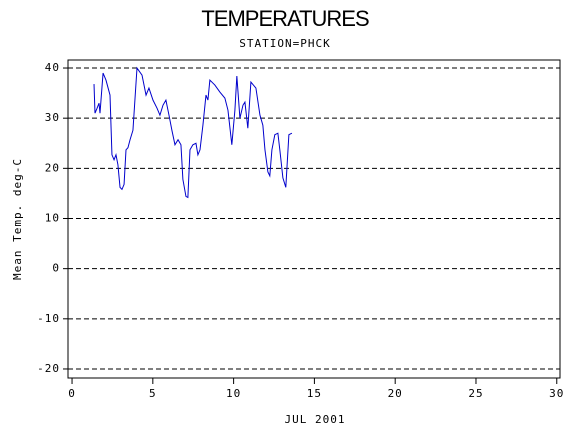  What do you see at coordinates (48, 318) in the screenshot?
I see `y-tick-label: -10` at bounding box center [48, 318].